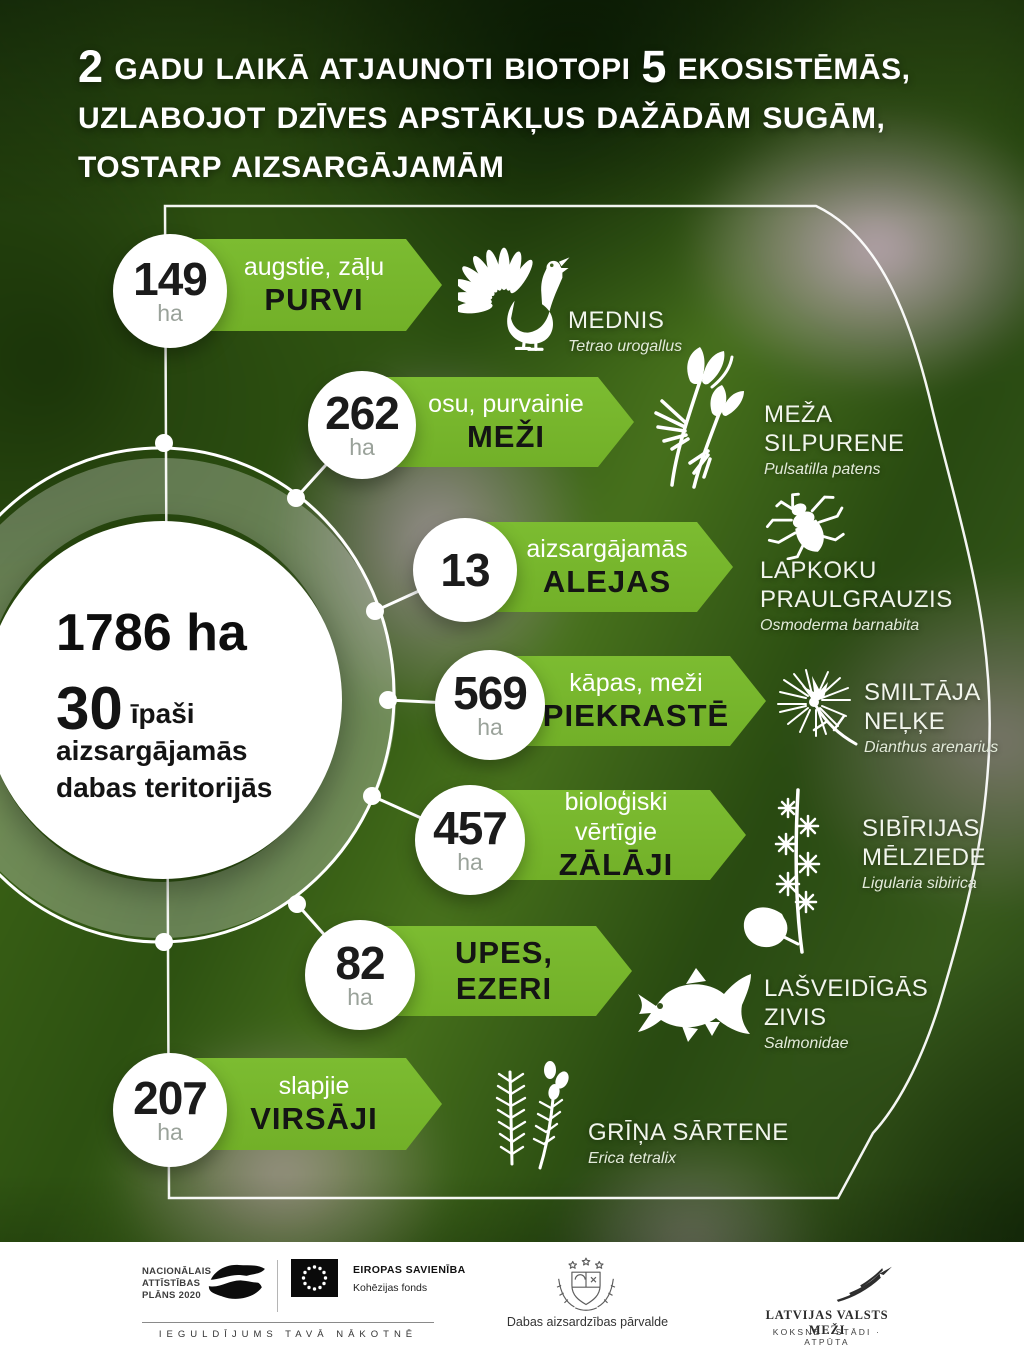 Image resolution: width=1024 pixels, height=1365 pixels. What do you see at coordinates (314, 1278) in the screenshot?
I see `eu-flag-icon` at bounding box center [314, 1278].